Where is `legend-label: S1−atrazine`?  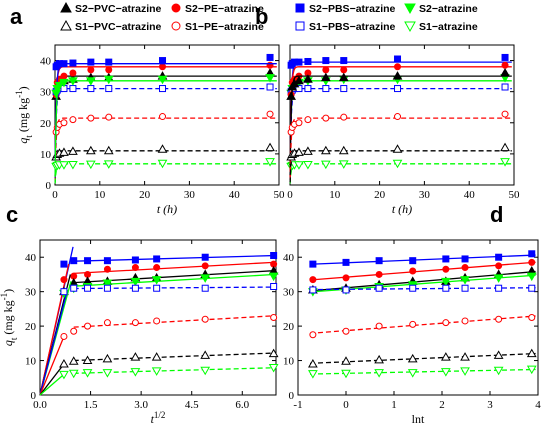 legend-label: S1−atrazine is located at coordinates (448, 27).